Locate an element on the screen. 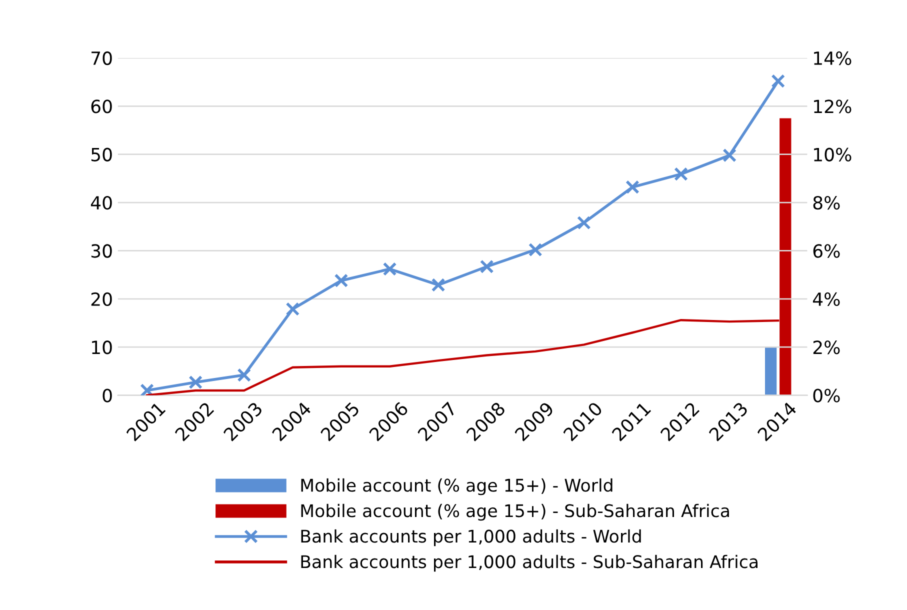  y2-tick-label: 10% is located at coordinates (833, 155).